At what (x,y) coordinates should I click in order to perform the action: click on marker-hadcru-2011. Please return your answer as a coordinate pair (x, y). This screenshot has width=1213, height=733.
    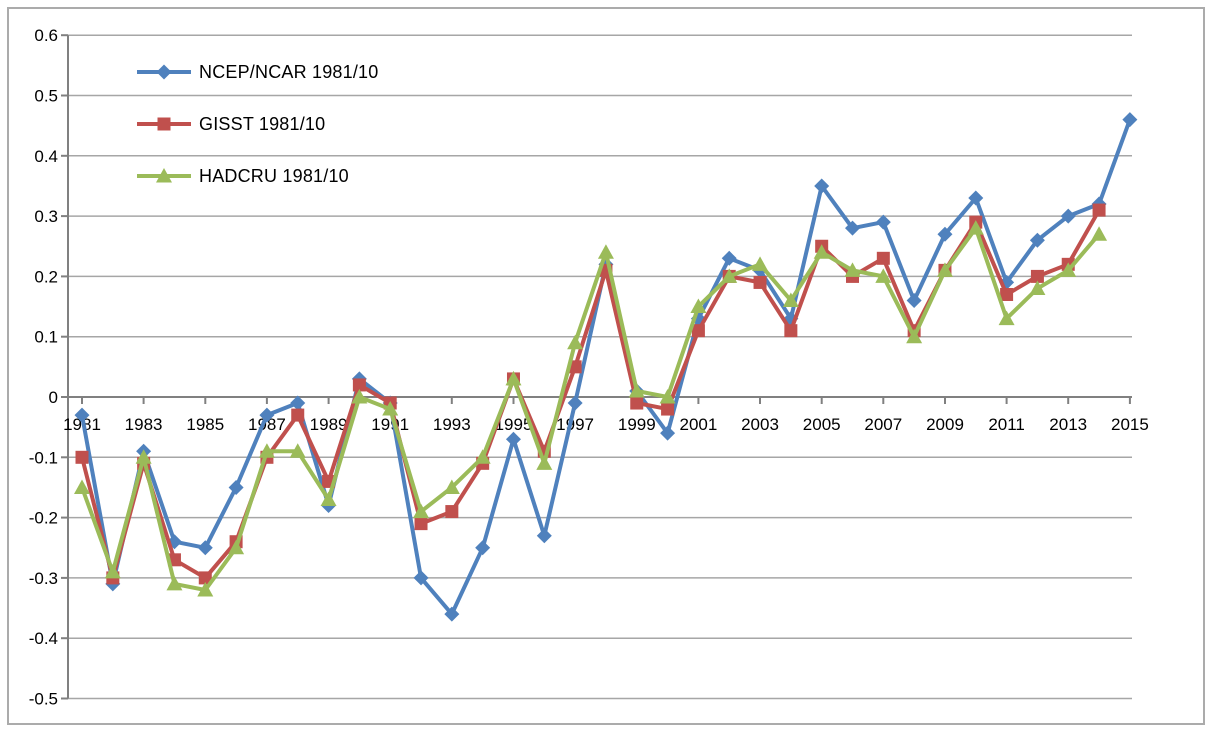
    Looking at the image, I should click on (1006, 318).